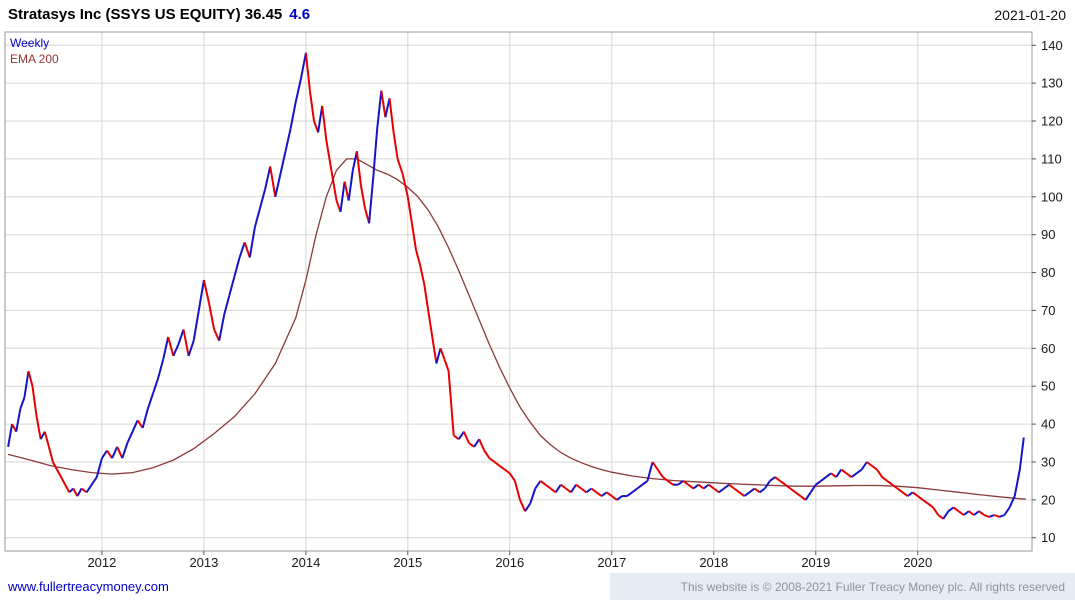 Image resolution: width=1075 pixels, height=600 pixels. What do you see at coordinates (1052, 121) in the screenshot?
I see `y-tick-label: 120` at bounding box center [1052, 121].